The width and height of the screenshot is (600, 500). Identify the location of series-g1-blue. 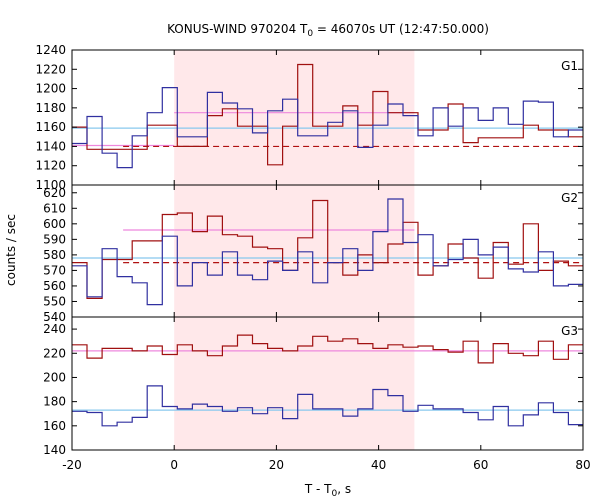
(327, 128).